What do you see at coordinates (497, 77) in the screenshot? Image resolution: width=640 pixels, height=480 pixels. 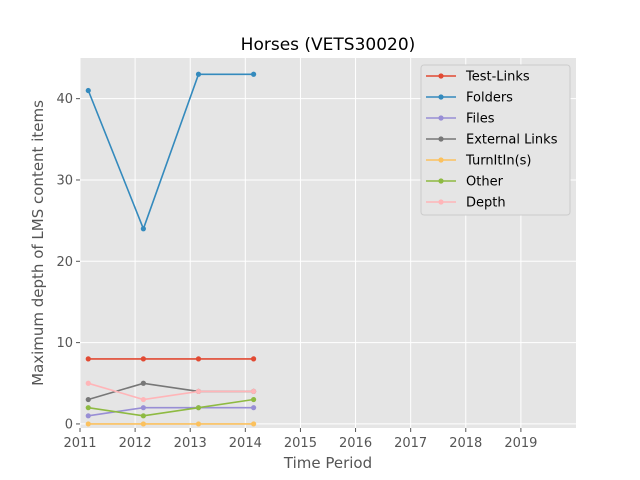 I see `legend-label: Test-Links` at bounding box center [497, 77].